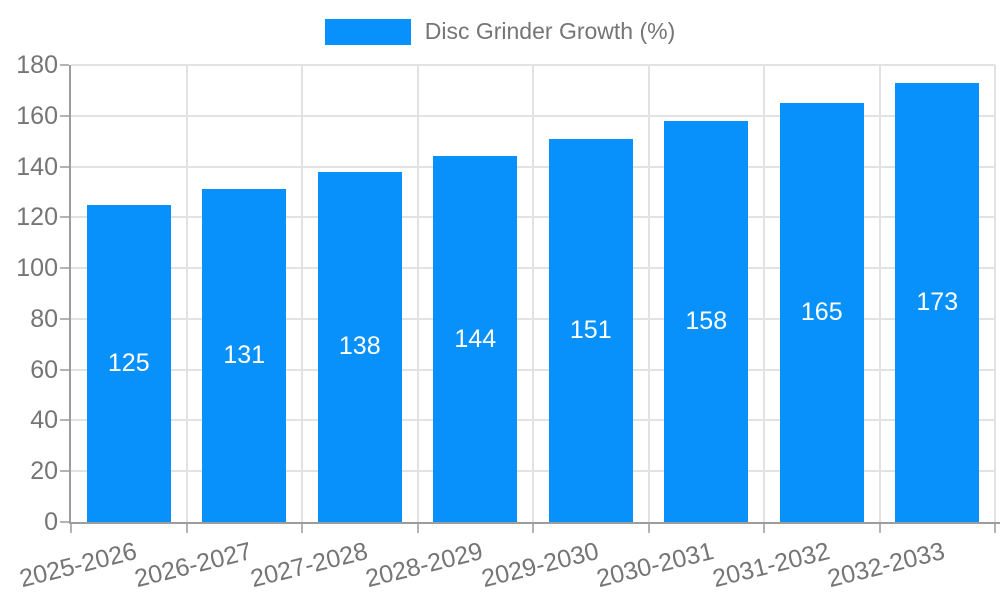 This screenshot has height=600, width=1000. I want to click on legend-swatch, so click(367, 31).